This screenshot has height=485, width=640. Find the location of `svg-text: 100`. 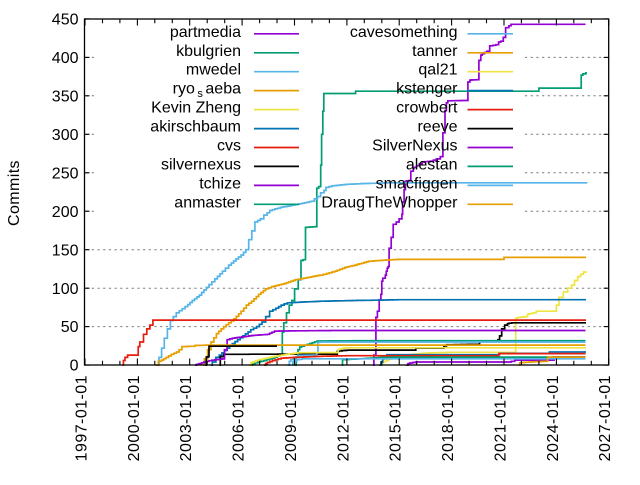

svg-text: 100 is located at coordinates (65, 289).